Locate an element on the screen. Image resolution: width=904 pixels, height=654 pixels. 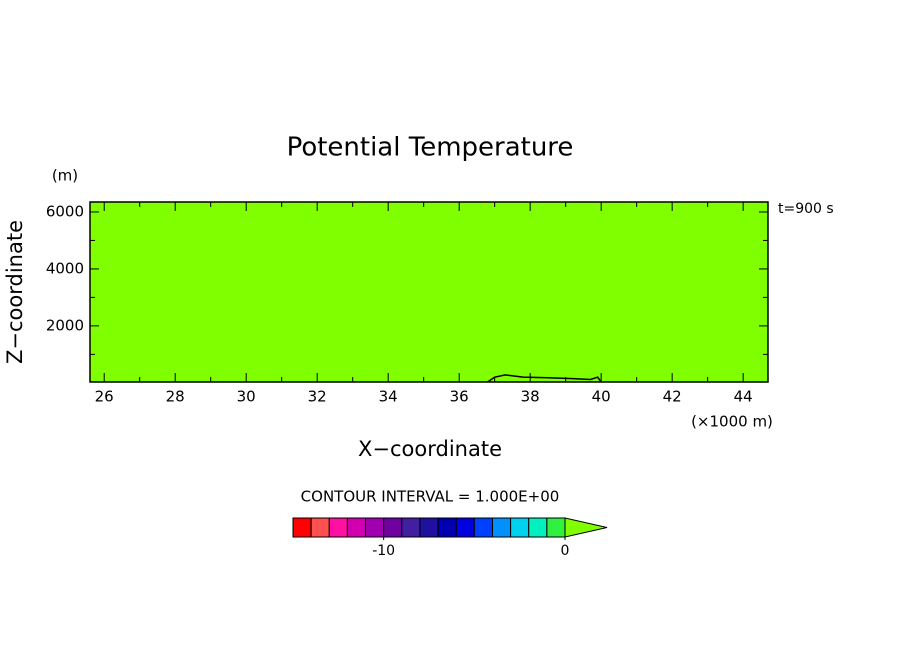
contour-line is located at coordinates (544, 378).